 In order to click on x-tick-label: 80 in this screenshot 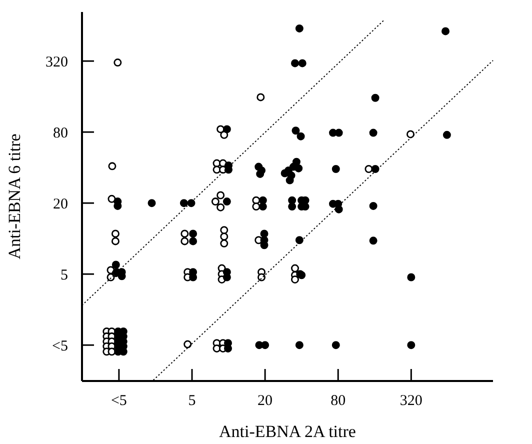, I will do `click(338, 401)`.